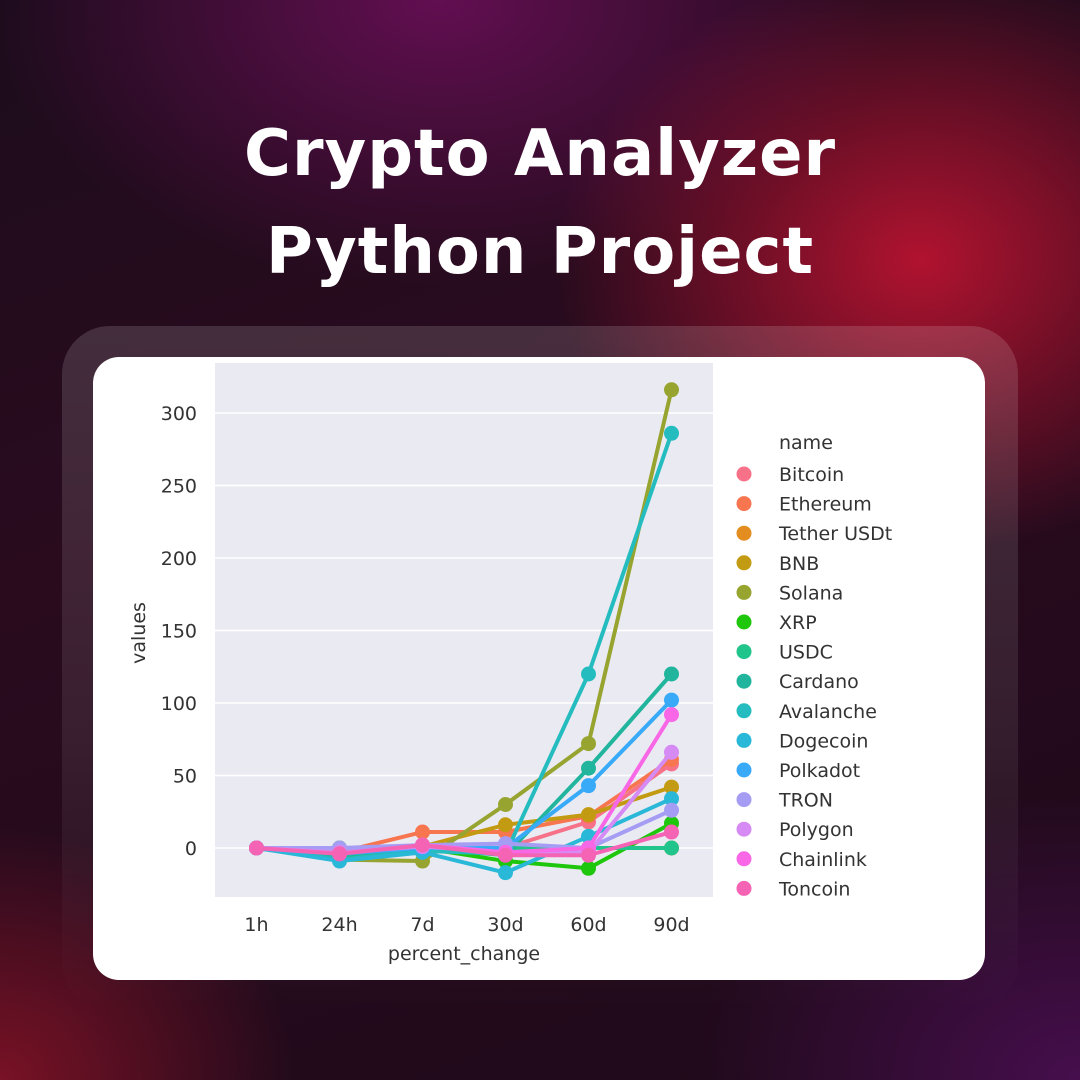  What do you see at coordinates (671, 925) in the screenshot?
I see `x-tick-label: 90d` at bounding box center [671, 925].